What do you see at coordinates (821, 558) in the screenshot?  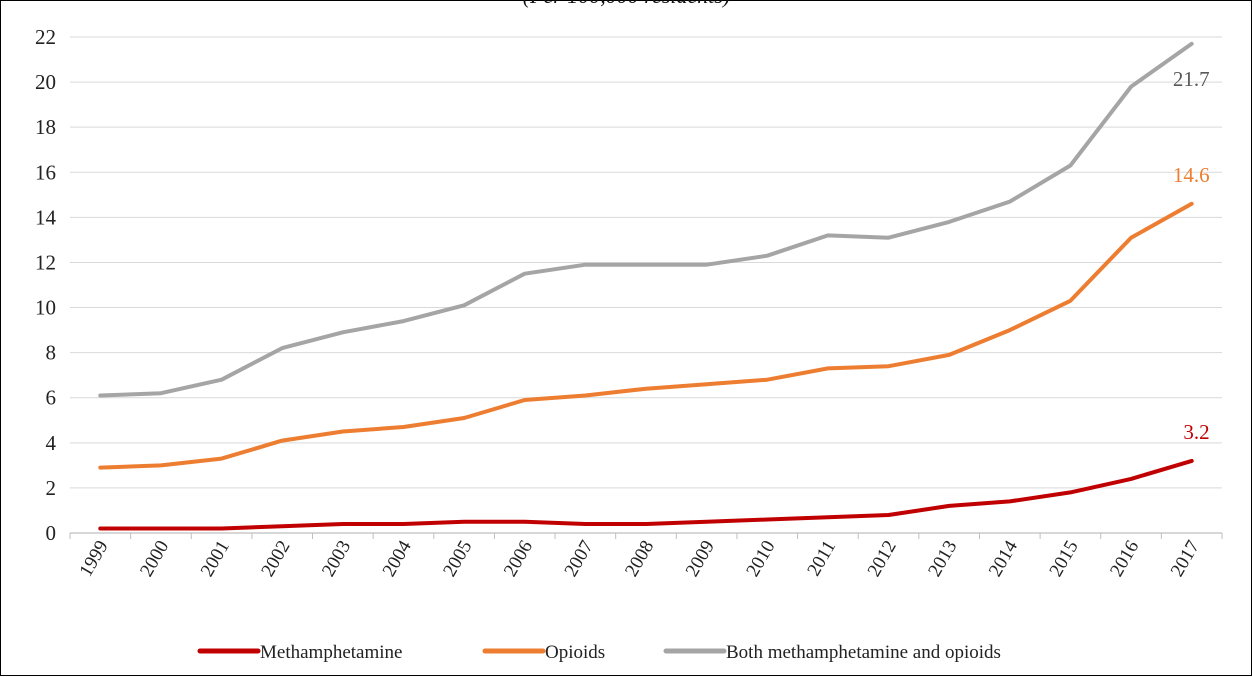 I see `x-tick-label: 2011` at bounding box center [821, 558].